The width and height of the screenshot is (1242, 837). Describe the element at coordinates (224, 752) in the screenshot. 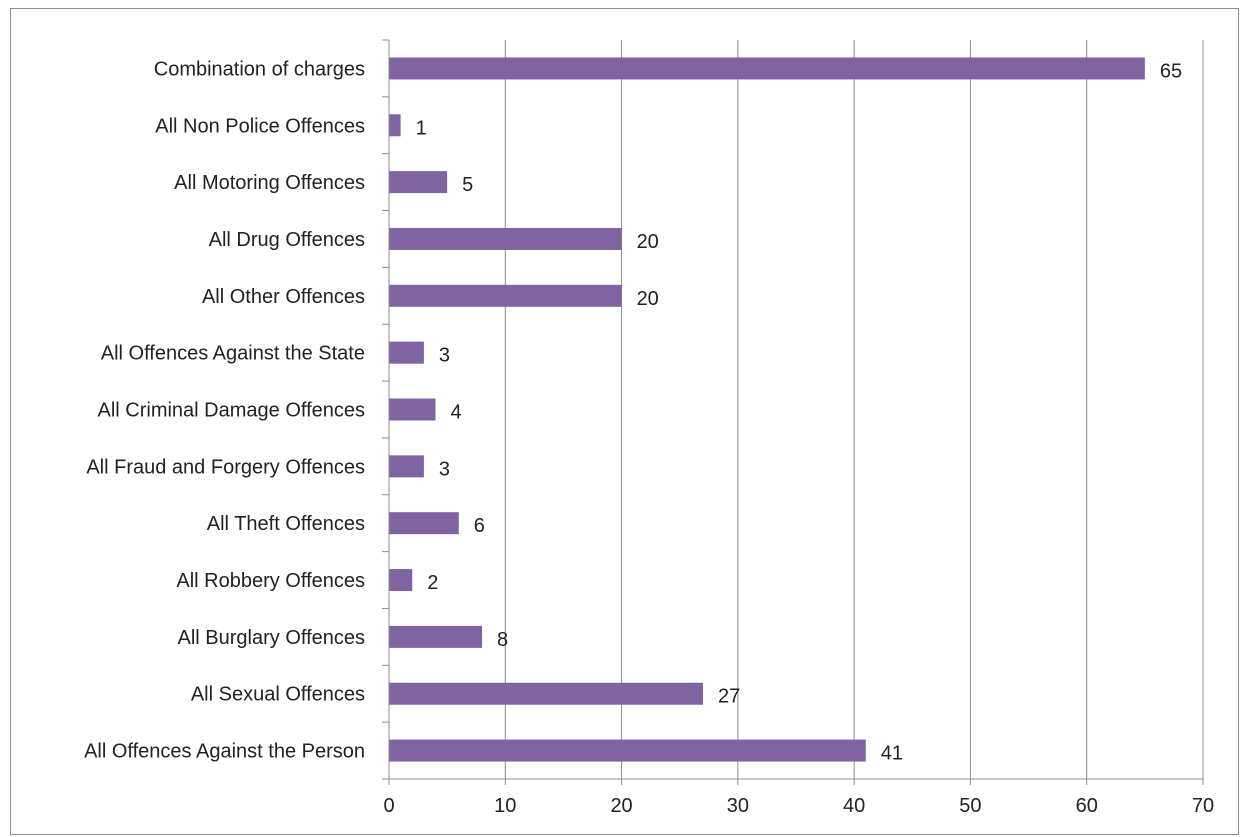

I see `category-label: All Offences Against the Person` at that location.